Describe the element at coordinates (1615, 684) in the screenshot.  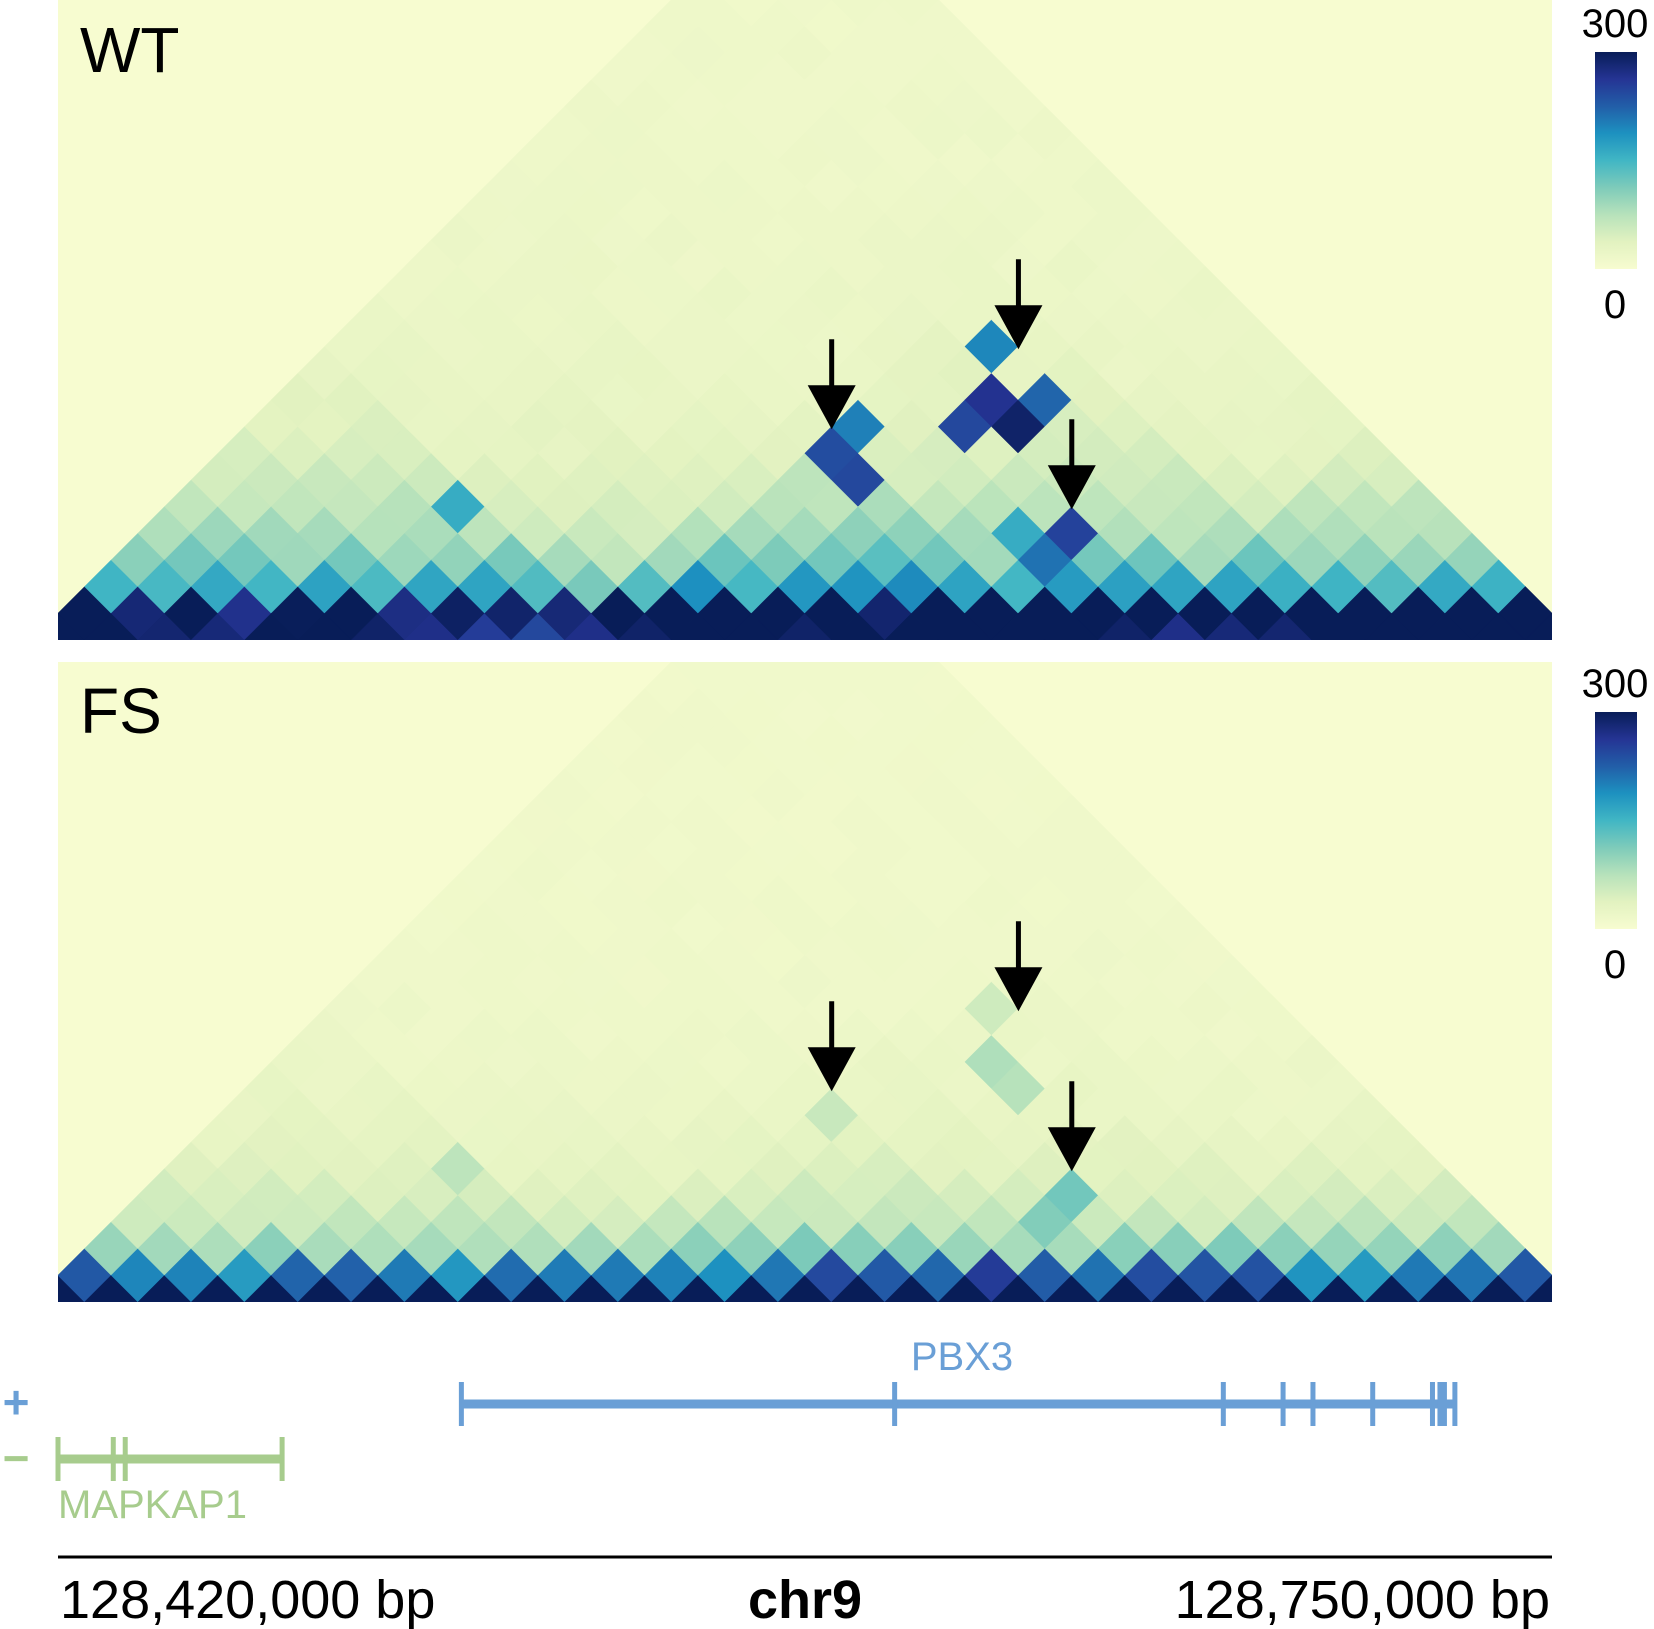
I see `fs-colorbar-max-label: 300` at that location.